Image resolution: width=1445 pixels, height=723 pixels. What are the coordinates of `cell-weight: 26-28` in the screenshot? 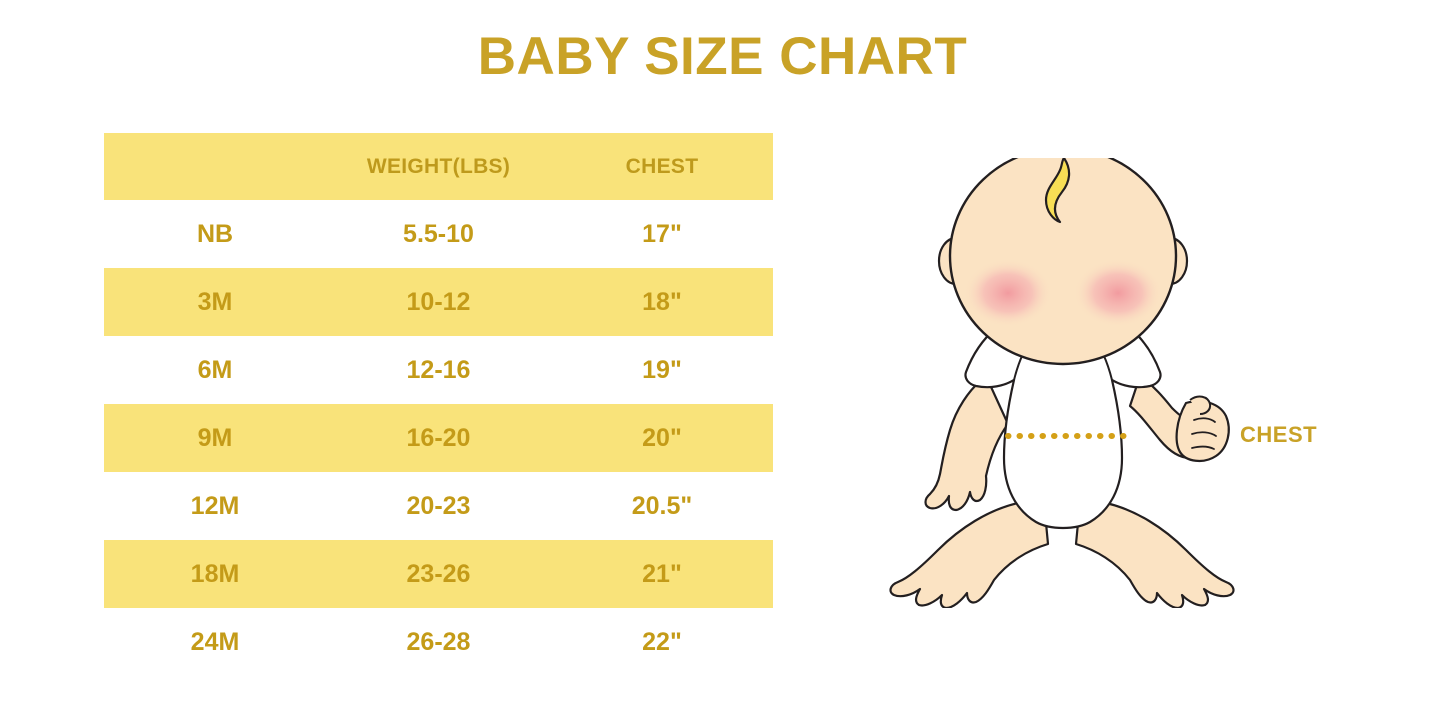 It's located at (438, 641).